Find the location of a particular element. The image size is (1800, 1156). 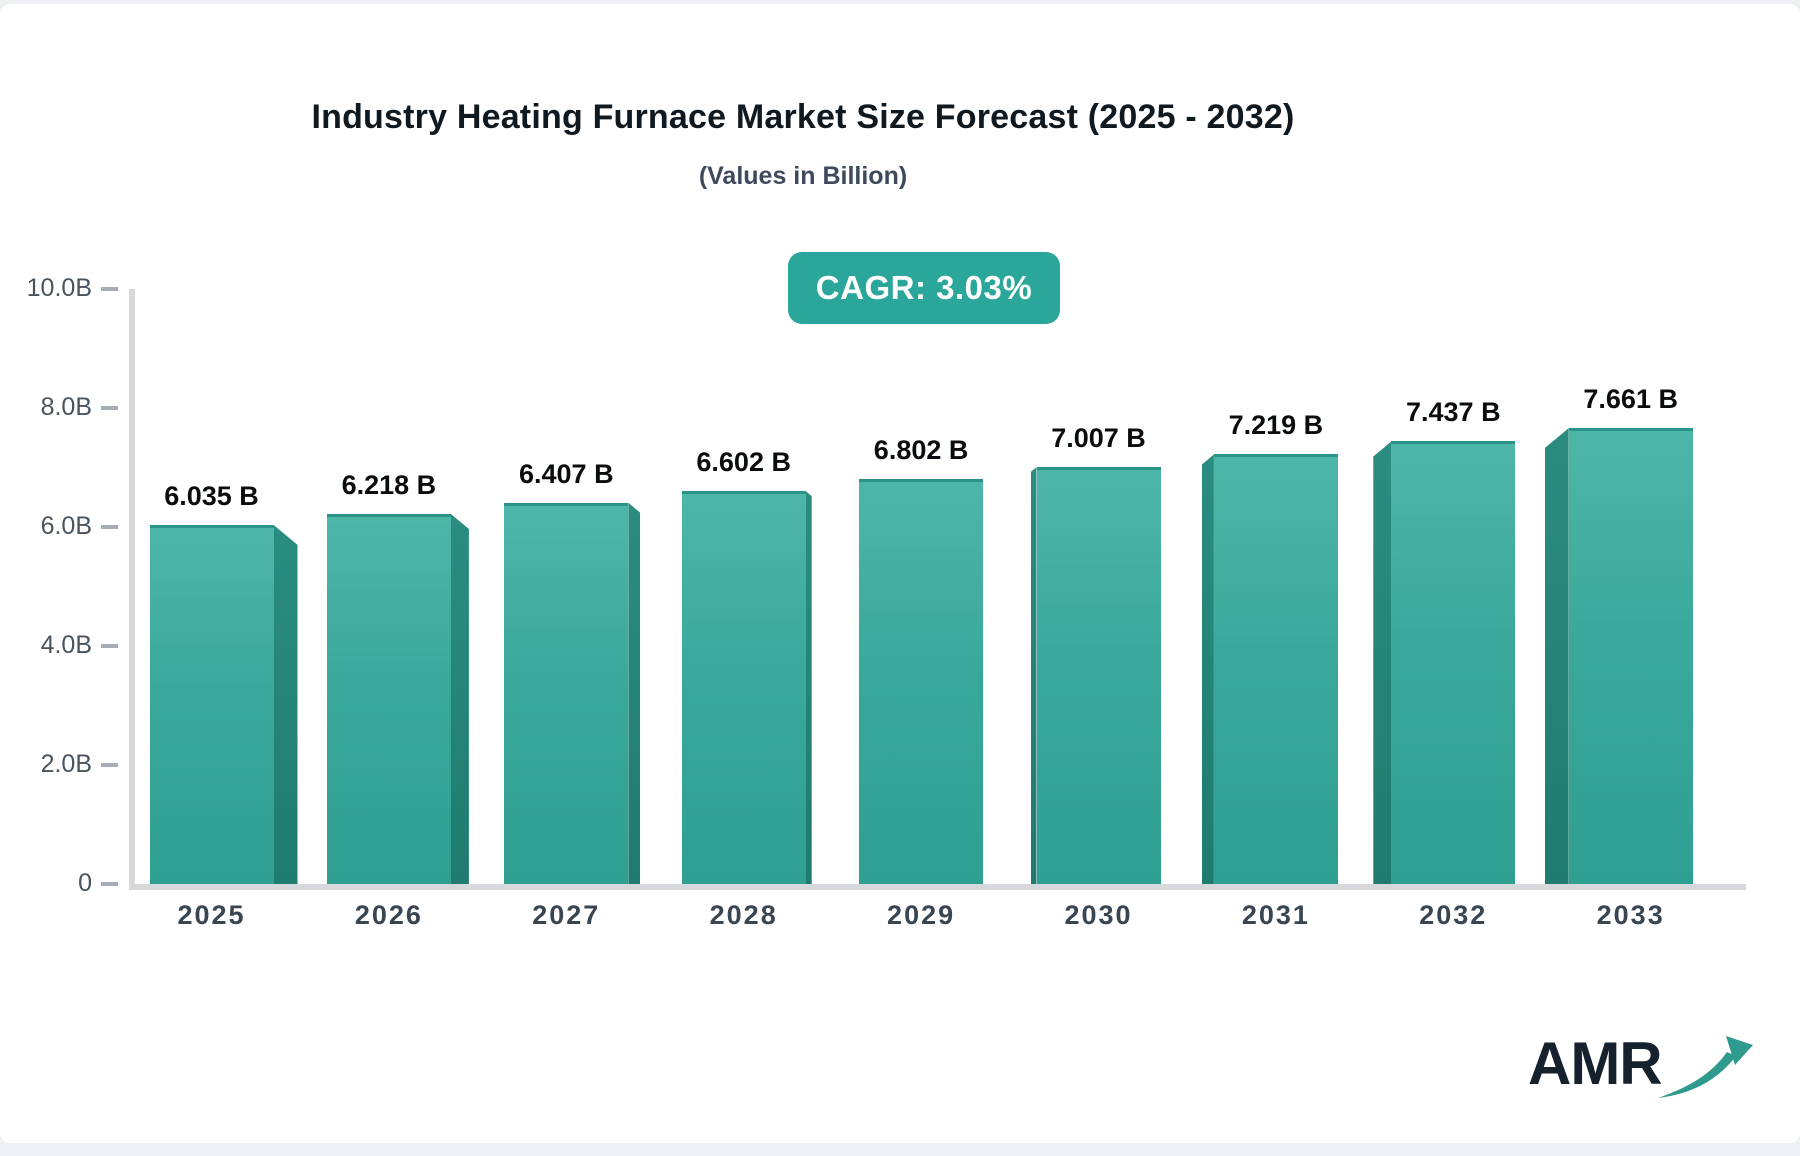

x-tick-label: 2025 is located at coordinates (211, 915).